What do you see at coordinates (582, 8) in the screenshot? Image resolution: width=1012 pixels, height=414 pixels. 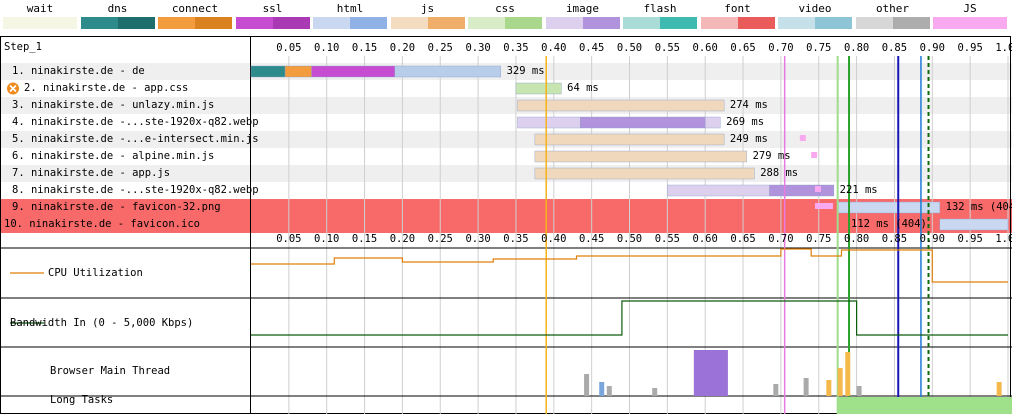 I see `legend-label-7: image` at bounding box center [582, 8].